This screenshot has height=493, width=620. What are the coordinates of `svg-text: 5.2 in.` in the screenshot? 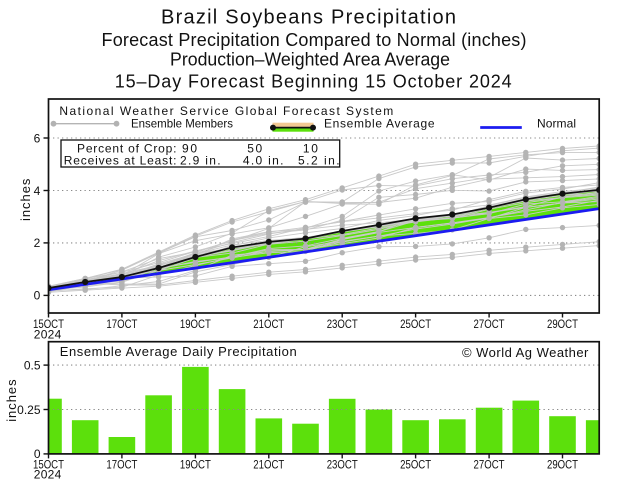 It's located at (319, 160).